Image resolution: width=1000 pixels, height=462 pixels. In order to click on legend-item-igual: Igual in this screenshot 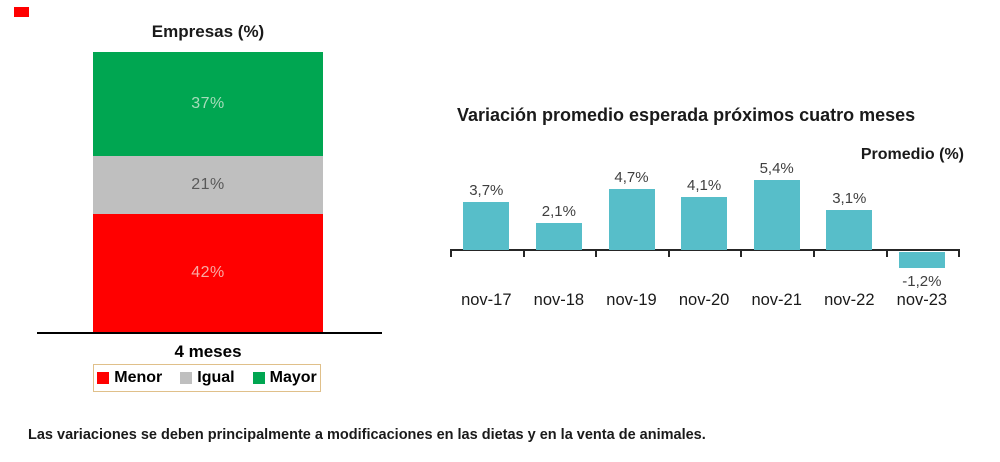, I will do `click(207, 378)`.